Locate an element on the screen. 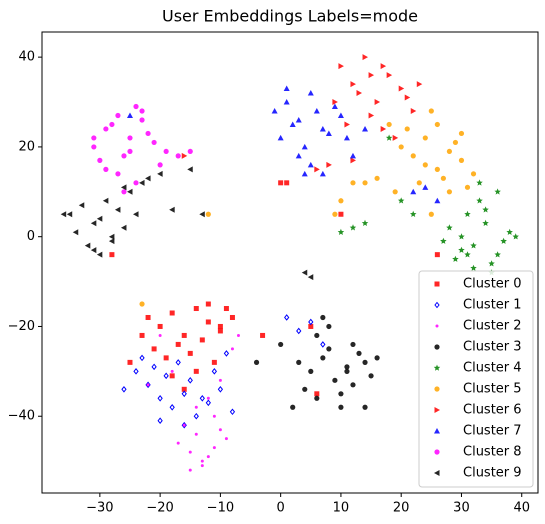  legend-label: Cluster 3 is located at coordinates (492, 347).